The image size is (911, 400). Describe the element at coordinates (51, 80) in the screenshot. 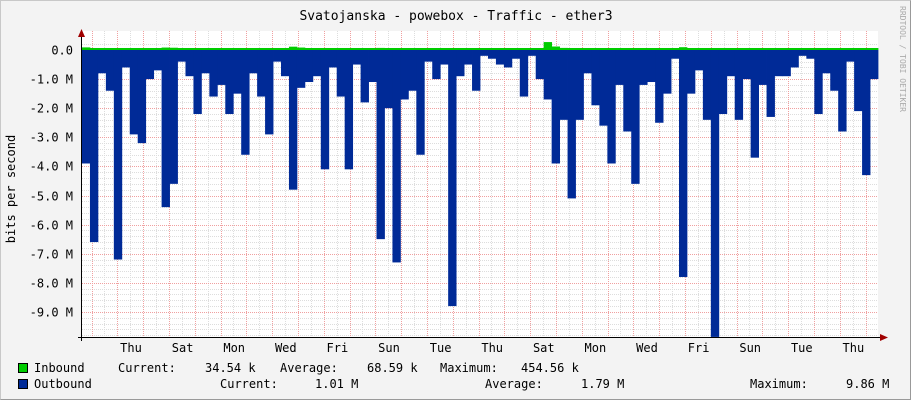

I see `y-tick-label: -1.0 M` at that location.